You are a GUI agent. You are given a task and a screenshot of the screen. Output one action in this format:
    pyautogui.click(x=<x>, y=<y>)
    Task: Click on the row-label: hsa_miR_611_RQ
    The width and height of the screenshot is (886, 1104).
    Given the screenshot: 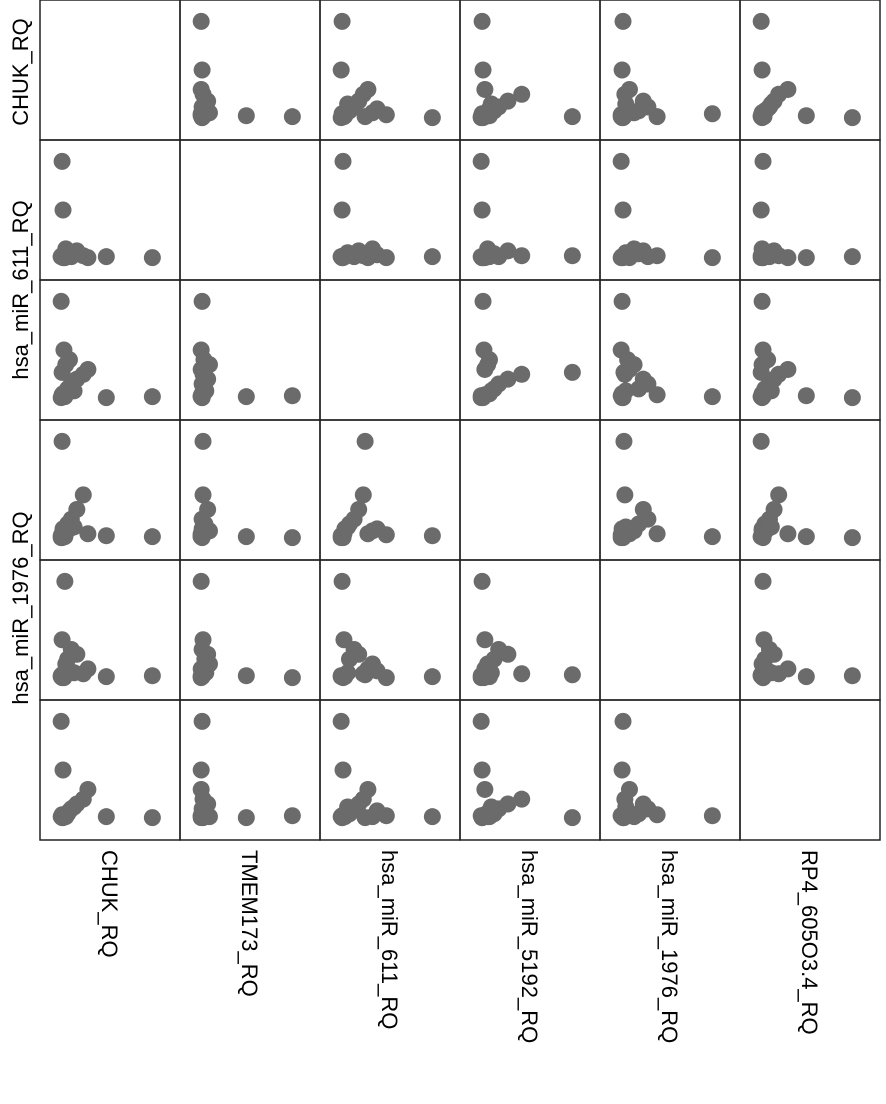 What is the action you would take?
    pyautogui.click(x=20, y=289)
    